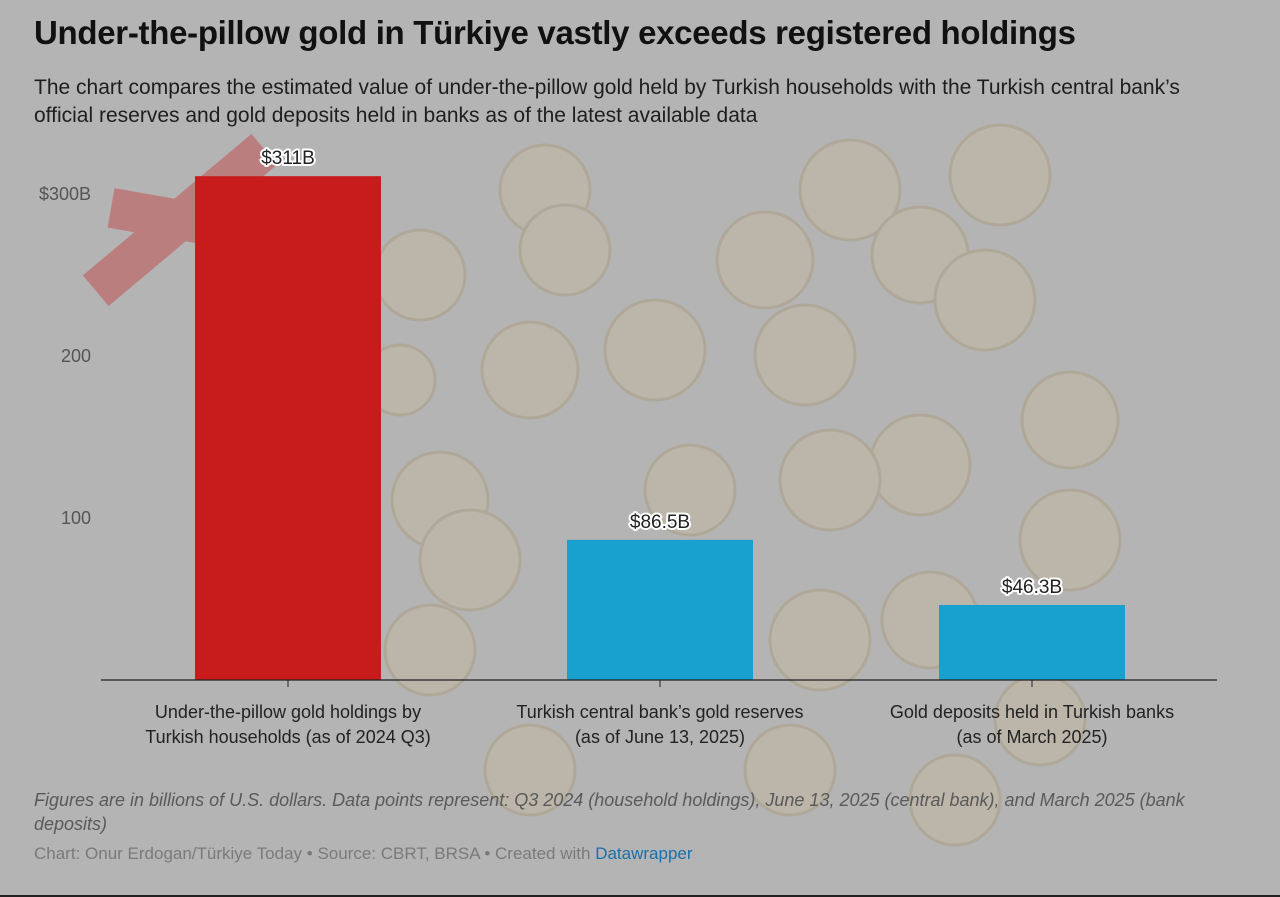 Image resolution: width=1280 pixels, height=897 pixels. I want to click on x-tick-label: Under-the-pillow gold holdings by, so click(288, 712).